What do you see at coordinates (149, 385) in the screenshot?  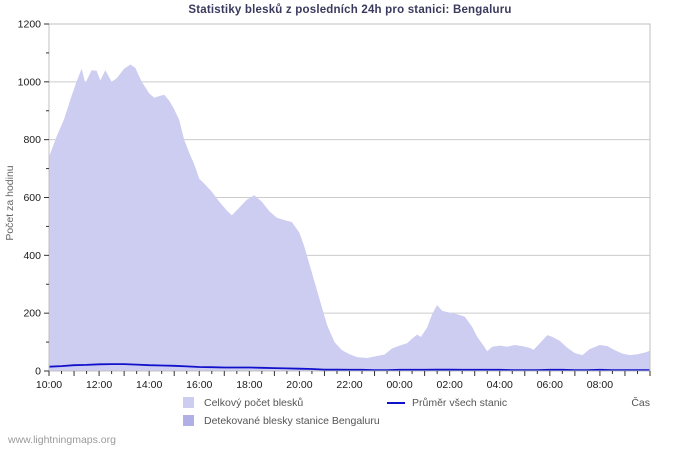 I see `x-tick-label: 14:00` at bounding box center [149, 385].